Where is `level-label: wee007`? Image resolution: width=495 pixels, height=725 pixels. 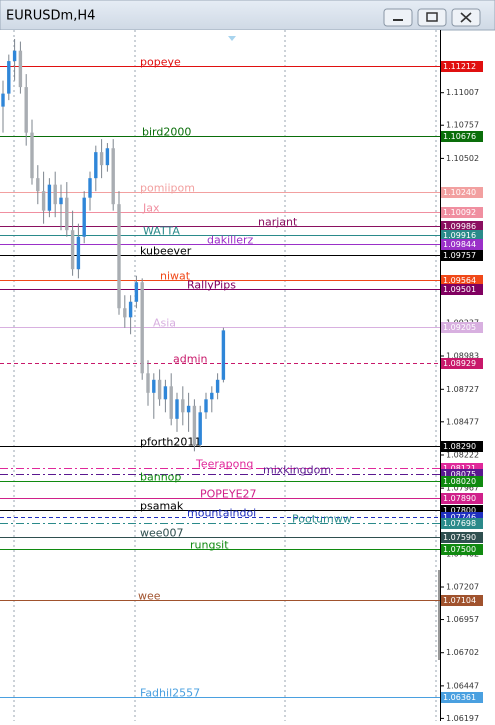 level-label: wee007 is located at coordinates (162, 533).